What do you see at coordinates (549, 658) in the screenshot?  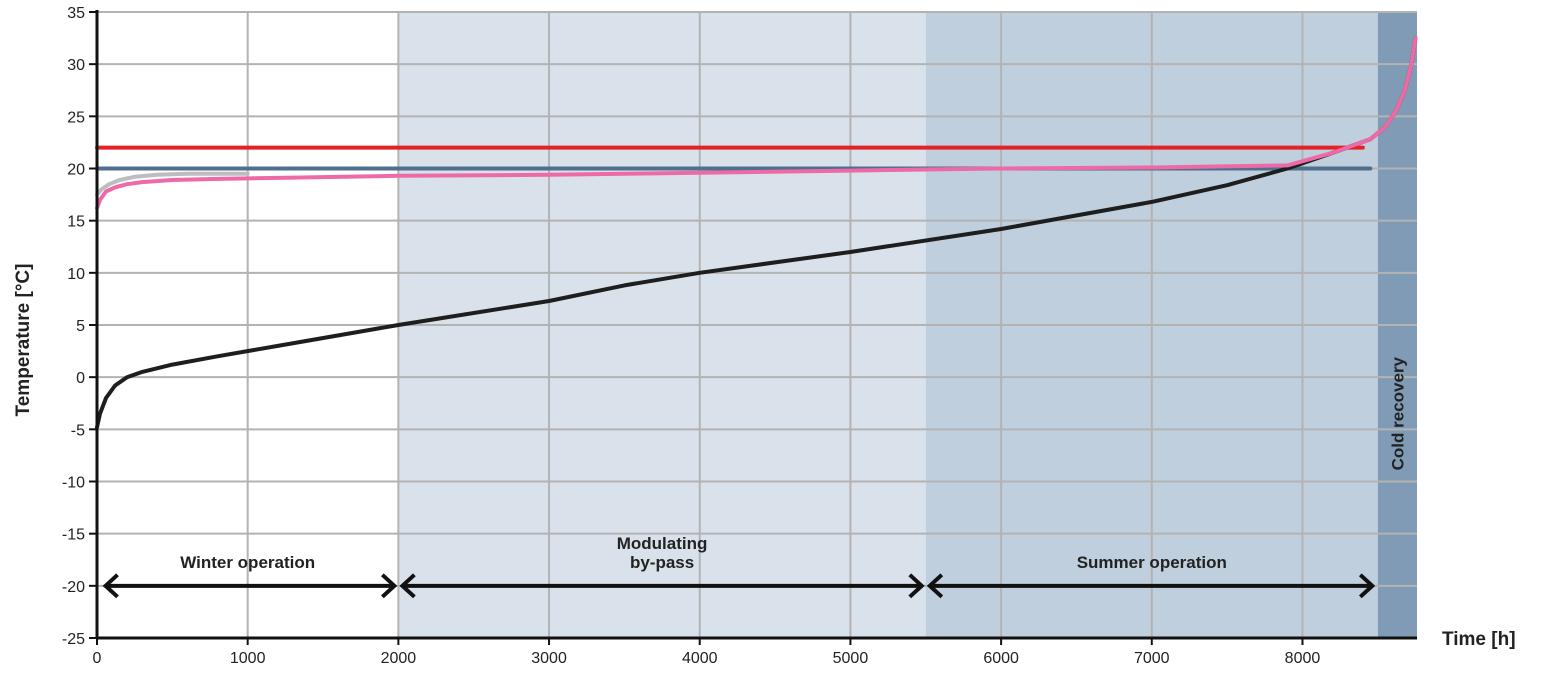 I see `x-tick-label: 3000` at bounding box center [549, 658].